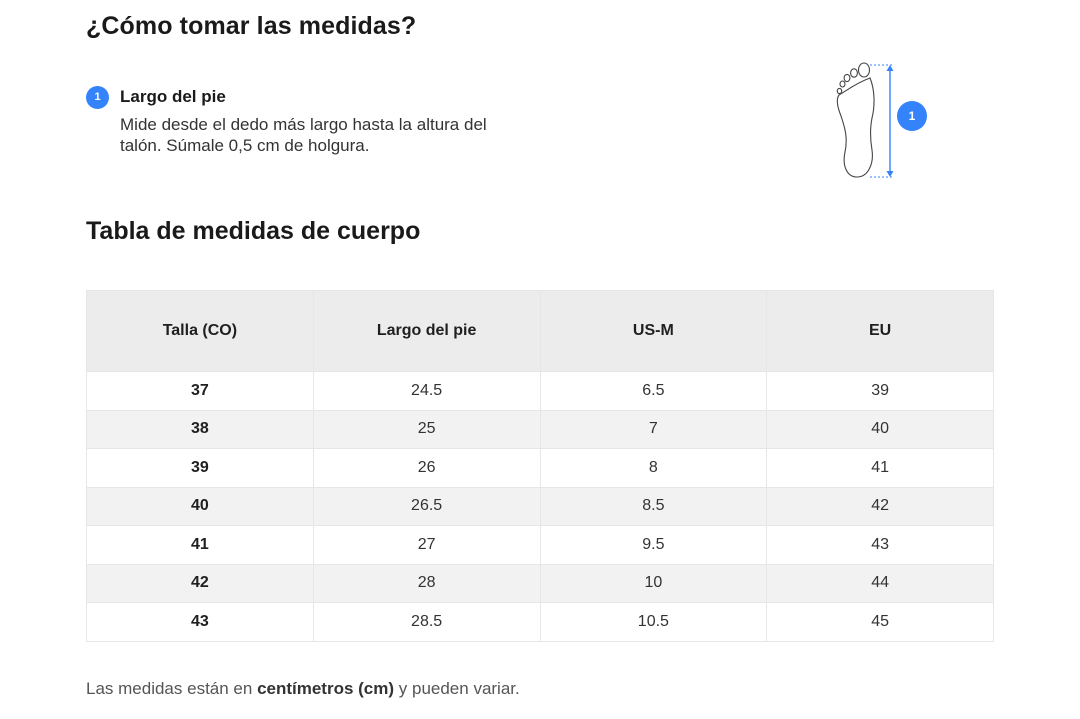  I want to click on table-row: 37 24.5 6.5 39, so click(540, 391).